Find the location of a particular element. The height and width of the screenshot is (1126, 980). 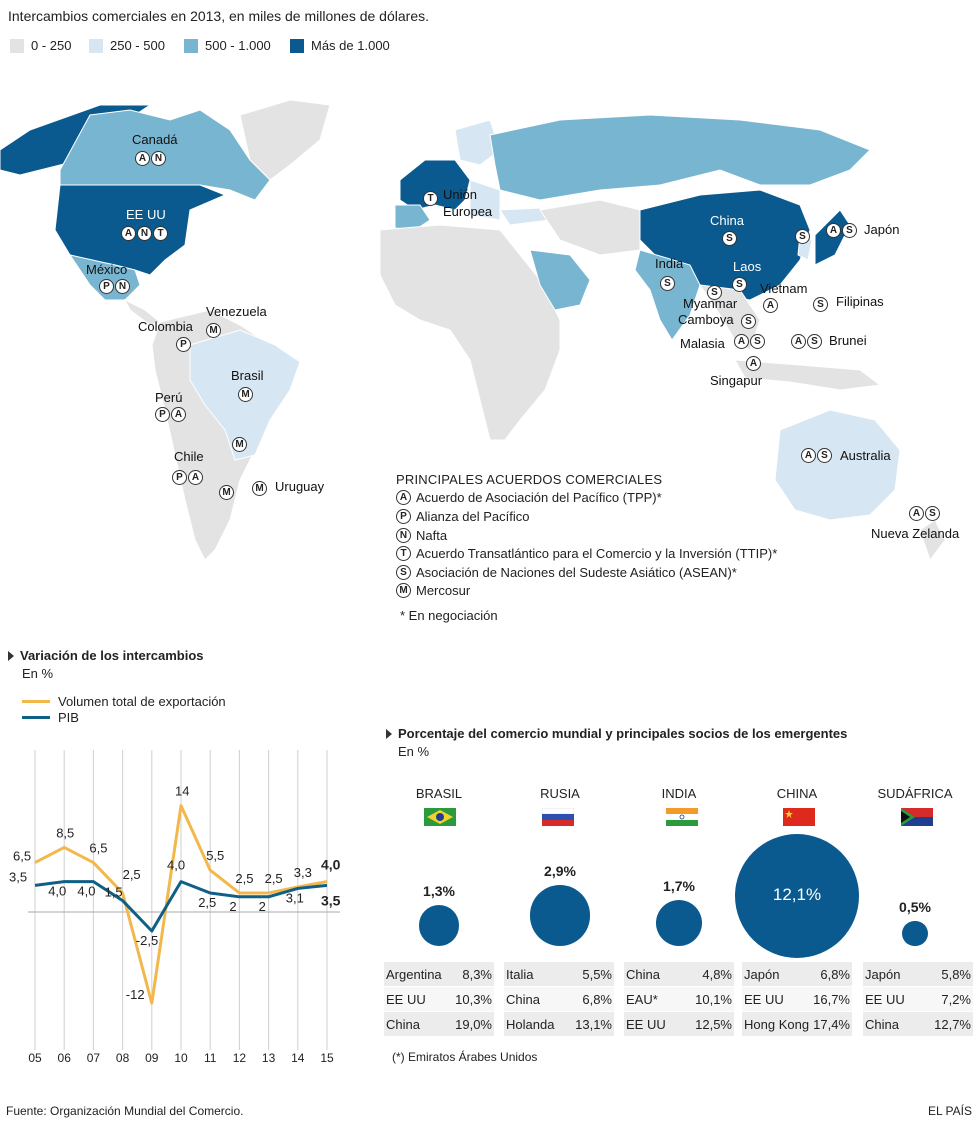

partners-table: Italia 5,5% China 6,8% Holanda 13,1% is located at coordinates (559, 999).